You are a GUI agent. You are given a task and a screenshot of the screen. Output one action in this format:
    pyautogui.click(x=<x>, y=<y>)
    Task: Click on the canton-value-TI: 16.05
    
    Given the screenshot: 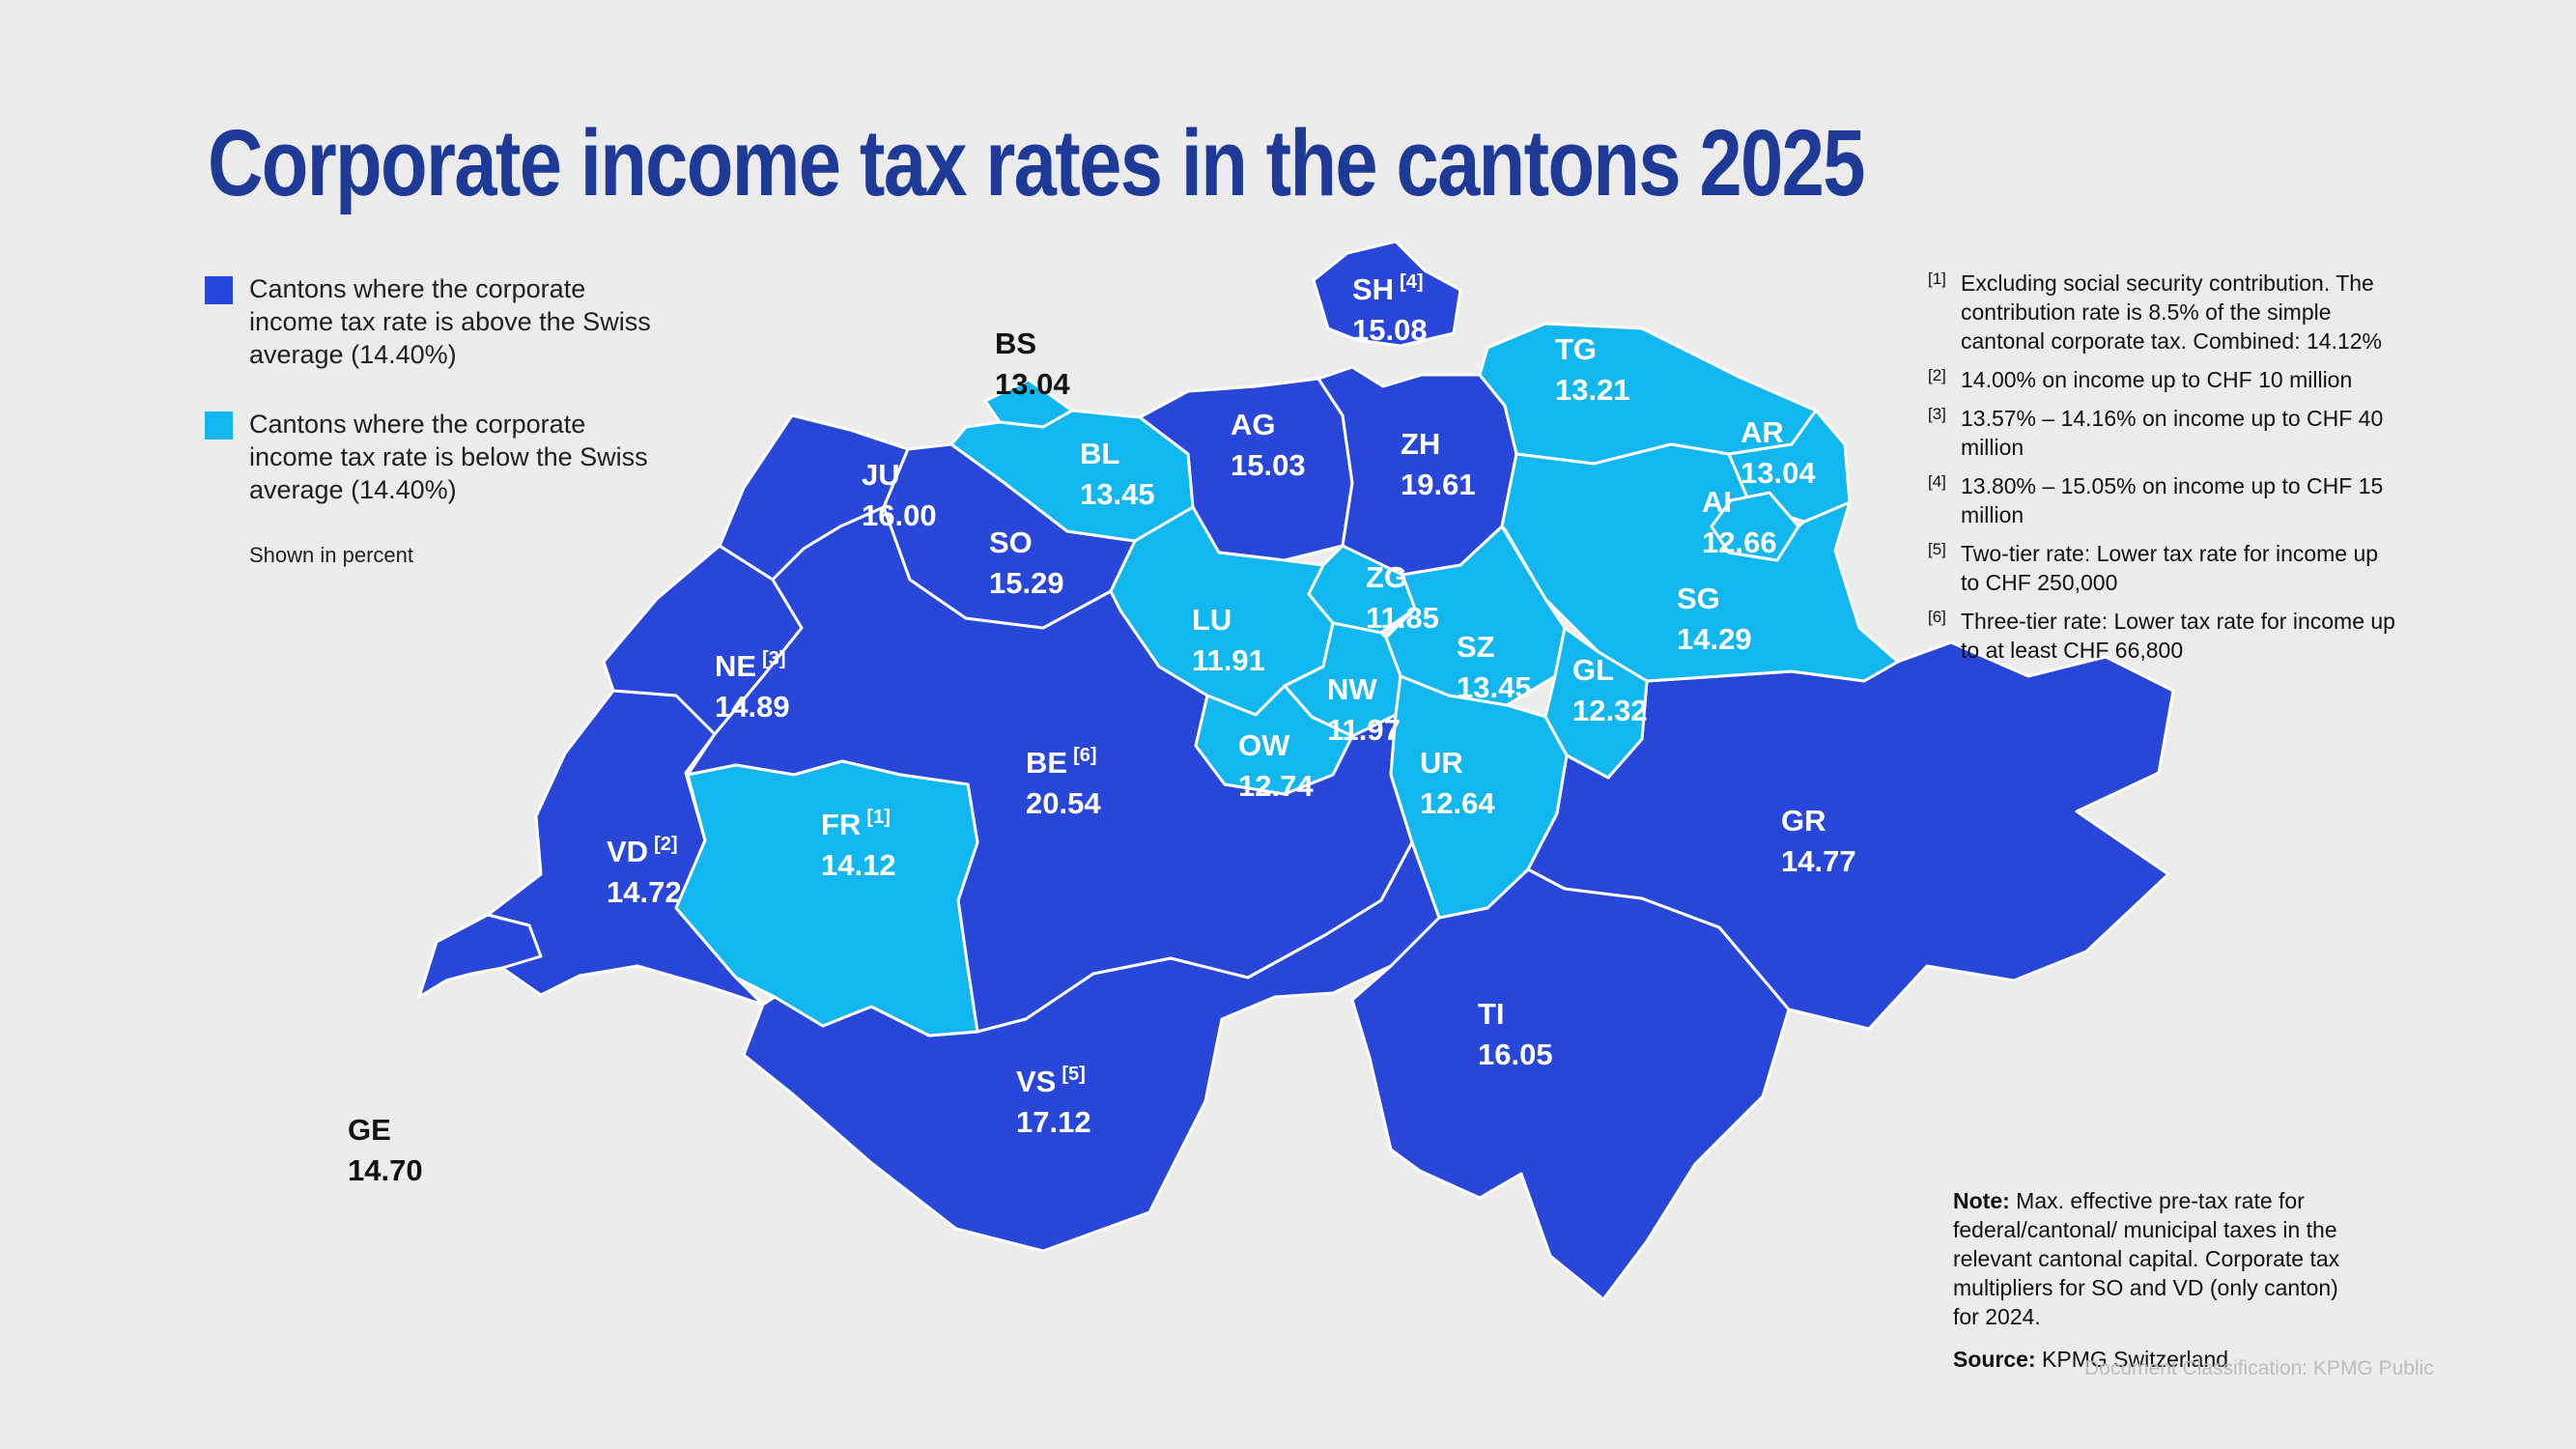 What is the action you would take?
    pyautogui.click(x=1515, y=1054)
    